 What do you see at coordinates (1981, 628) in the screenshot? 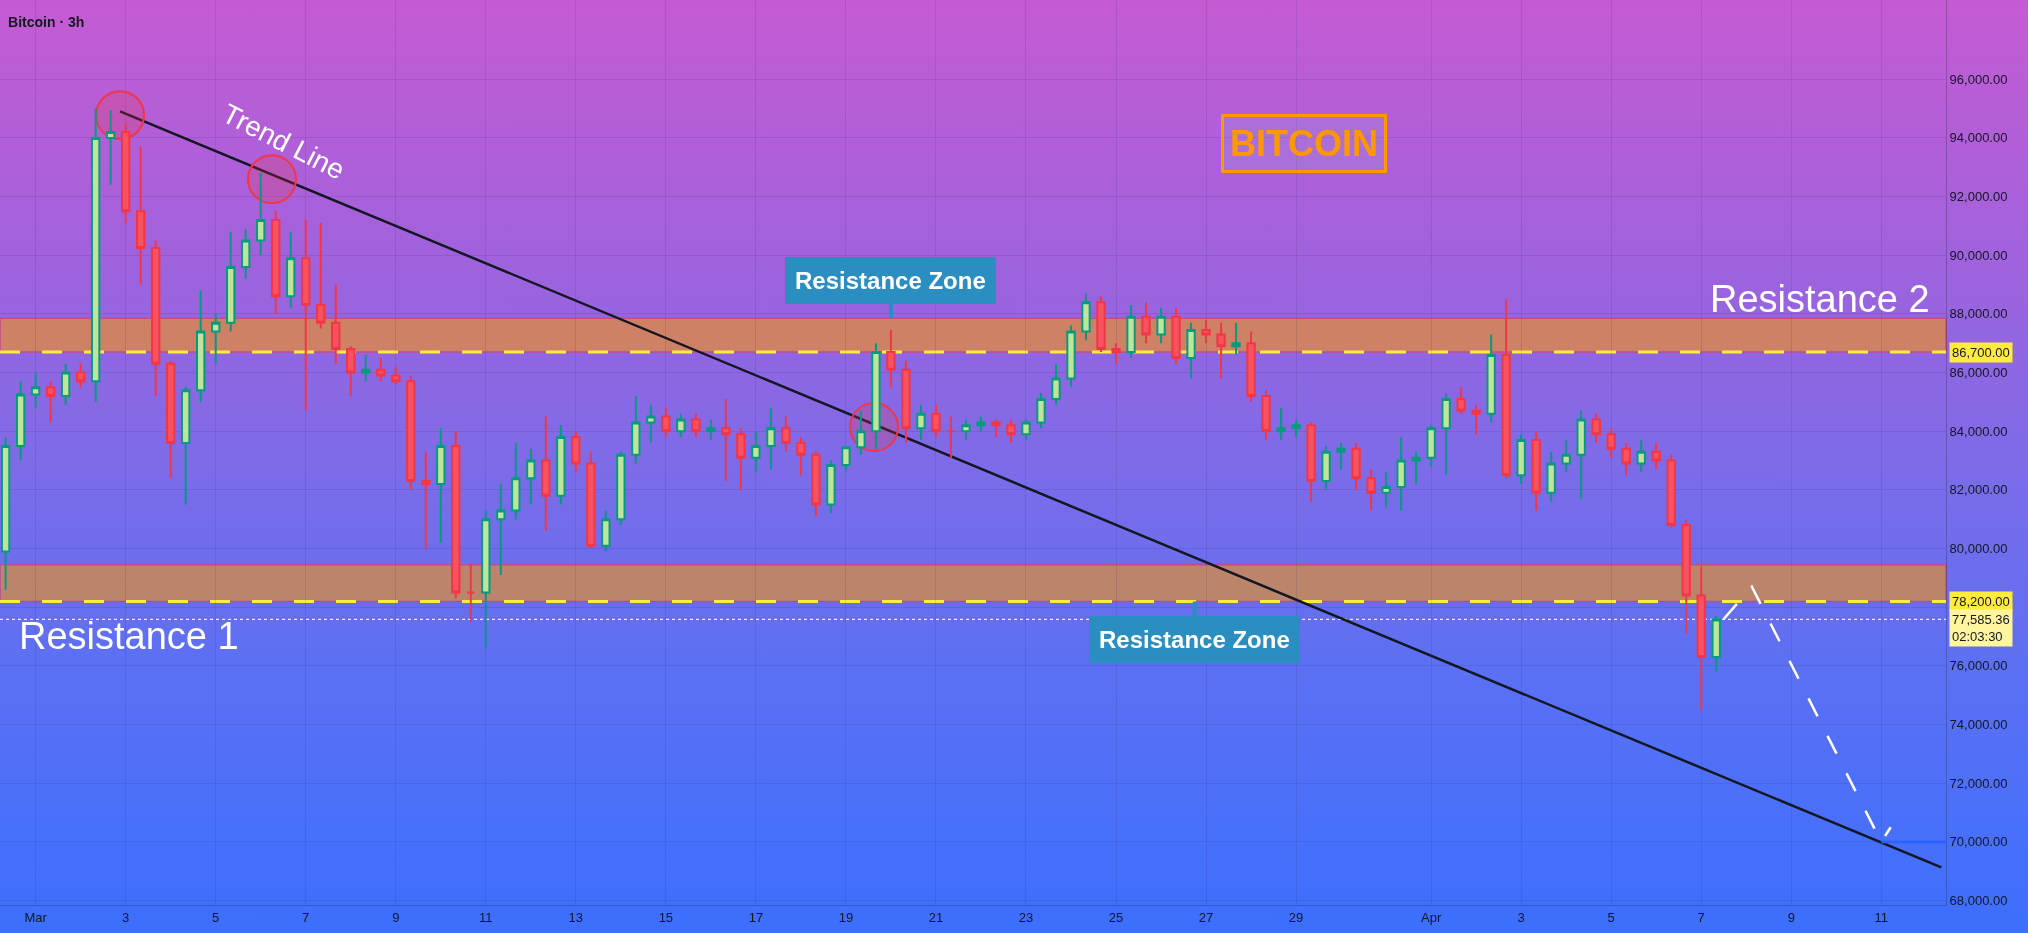
I see `ref-line-label: 77,585.36 02:03:30` at bounding box center [1981, 628].